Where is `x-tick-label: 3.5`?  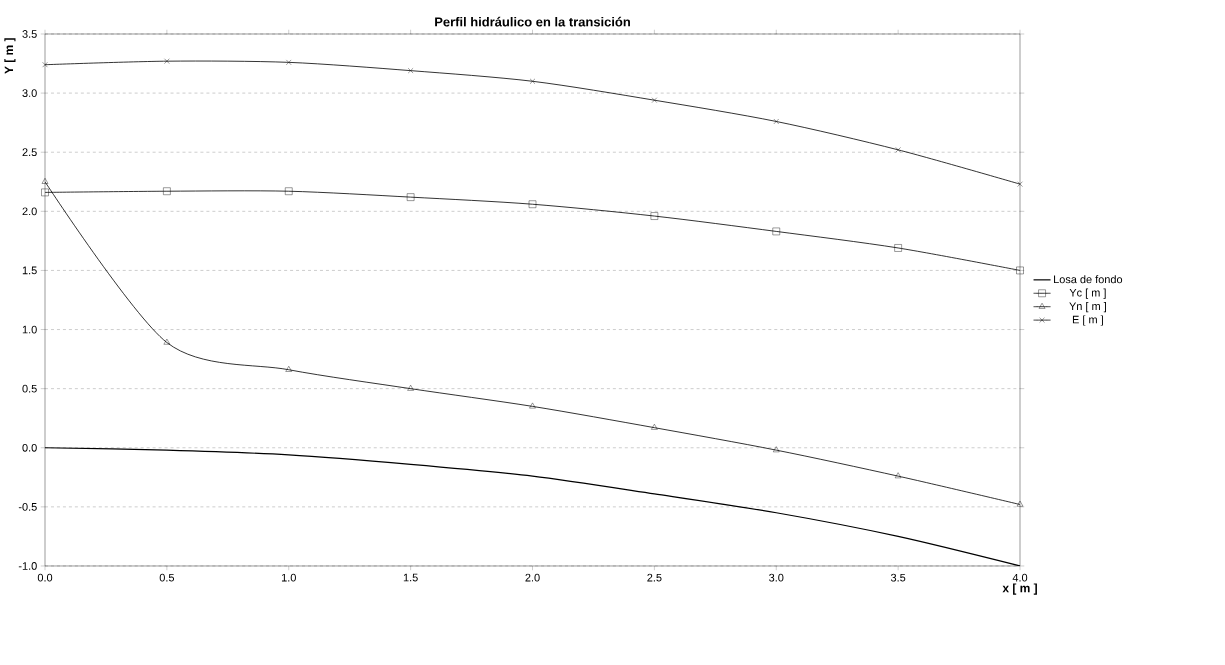
x-tick-label: 3.5 is located at coordinates (898, 577).